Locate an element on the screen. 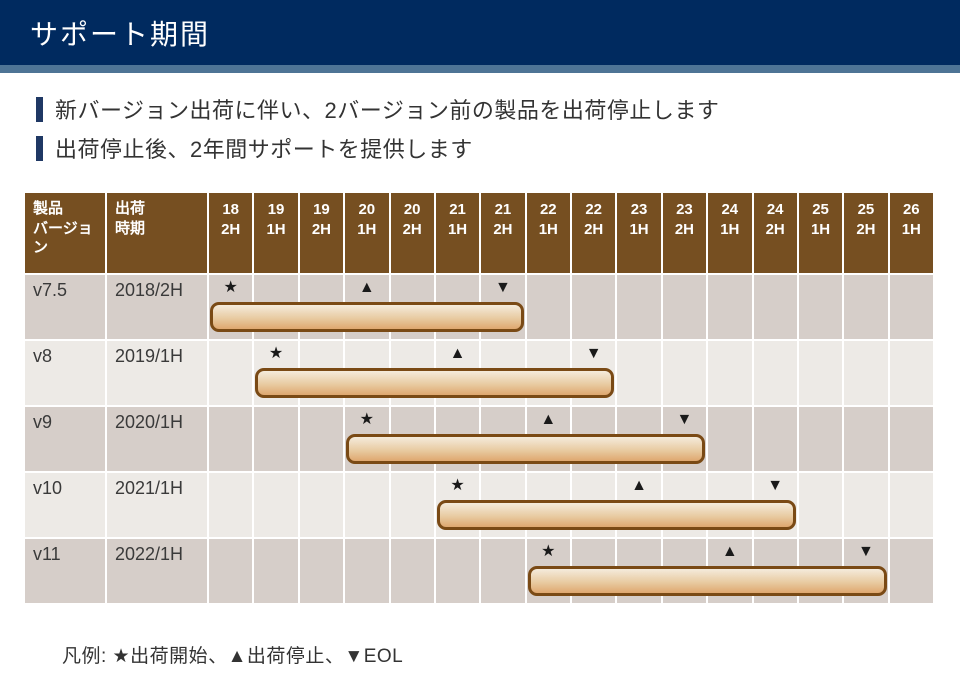 The image size is (960, 674). slide-title-bar: サポート期間 is located at coordinates (480, 32).